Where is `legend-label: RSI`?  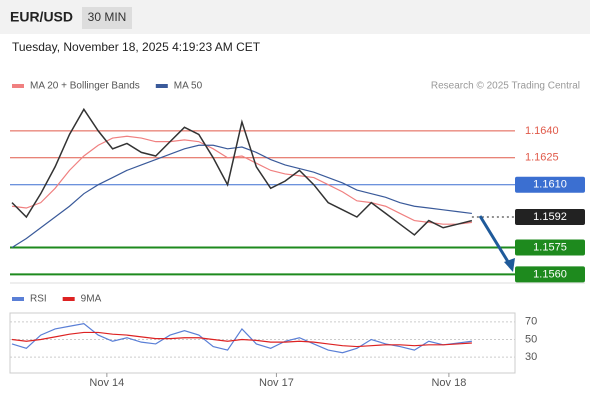
legend-label: RSI is located at coordinates (38, 299).